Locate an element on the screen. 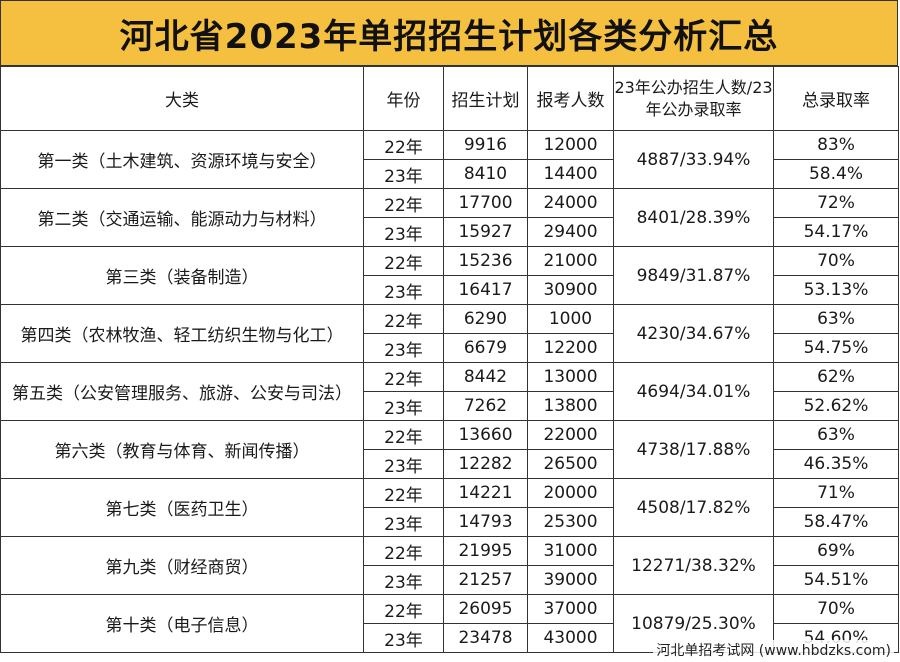 The width and height of the screenshot is (900, 662). applicants-cell: 24000 is located at coordinates (570, 203).